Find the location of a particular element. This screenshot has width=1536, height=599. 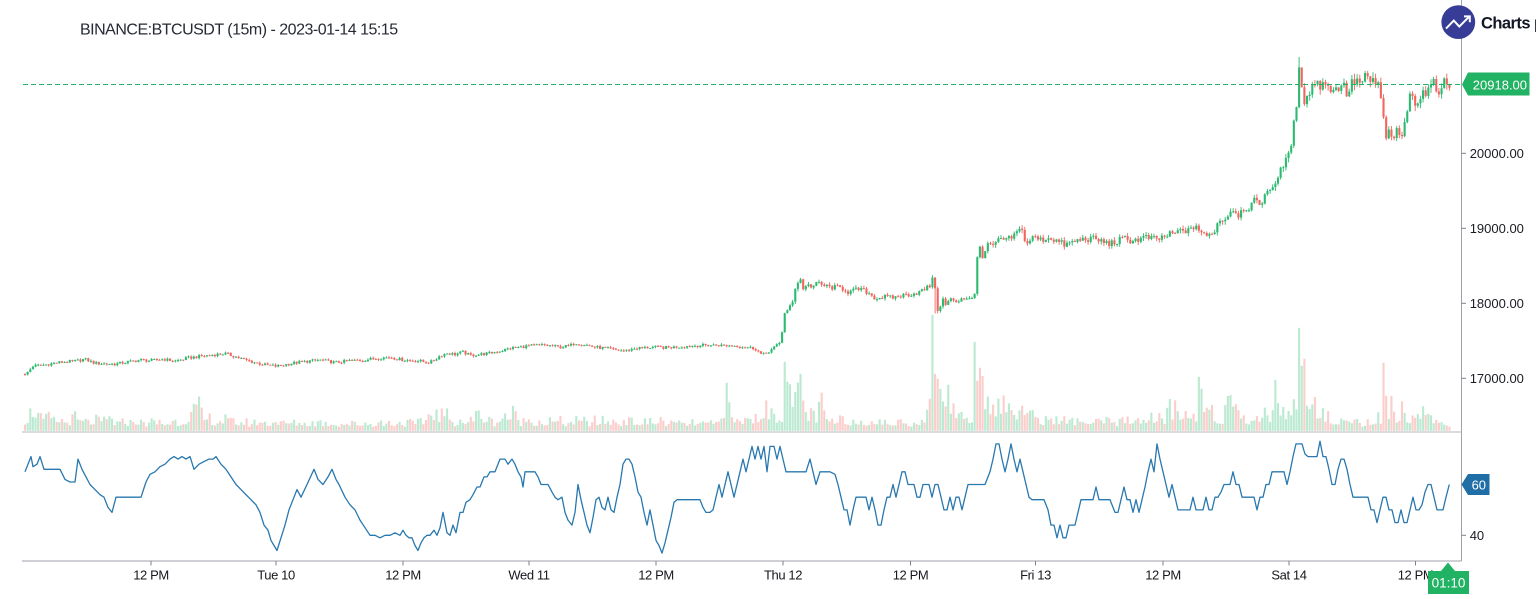

svg-text: 20000.00 is located at coordinates (1497, 153).